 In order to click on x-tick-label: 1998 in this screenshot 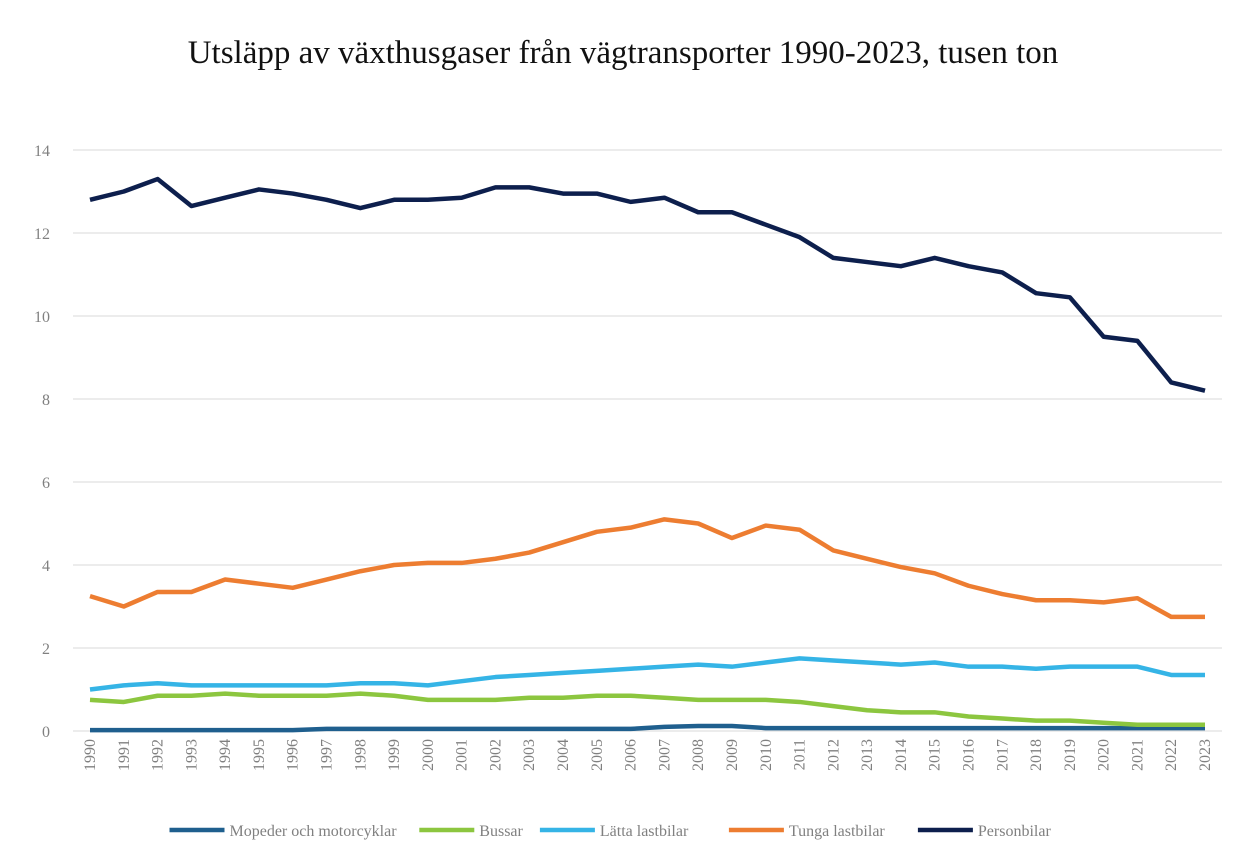, I will do `click(360, 755)`.